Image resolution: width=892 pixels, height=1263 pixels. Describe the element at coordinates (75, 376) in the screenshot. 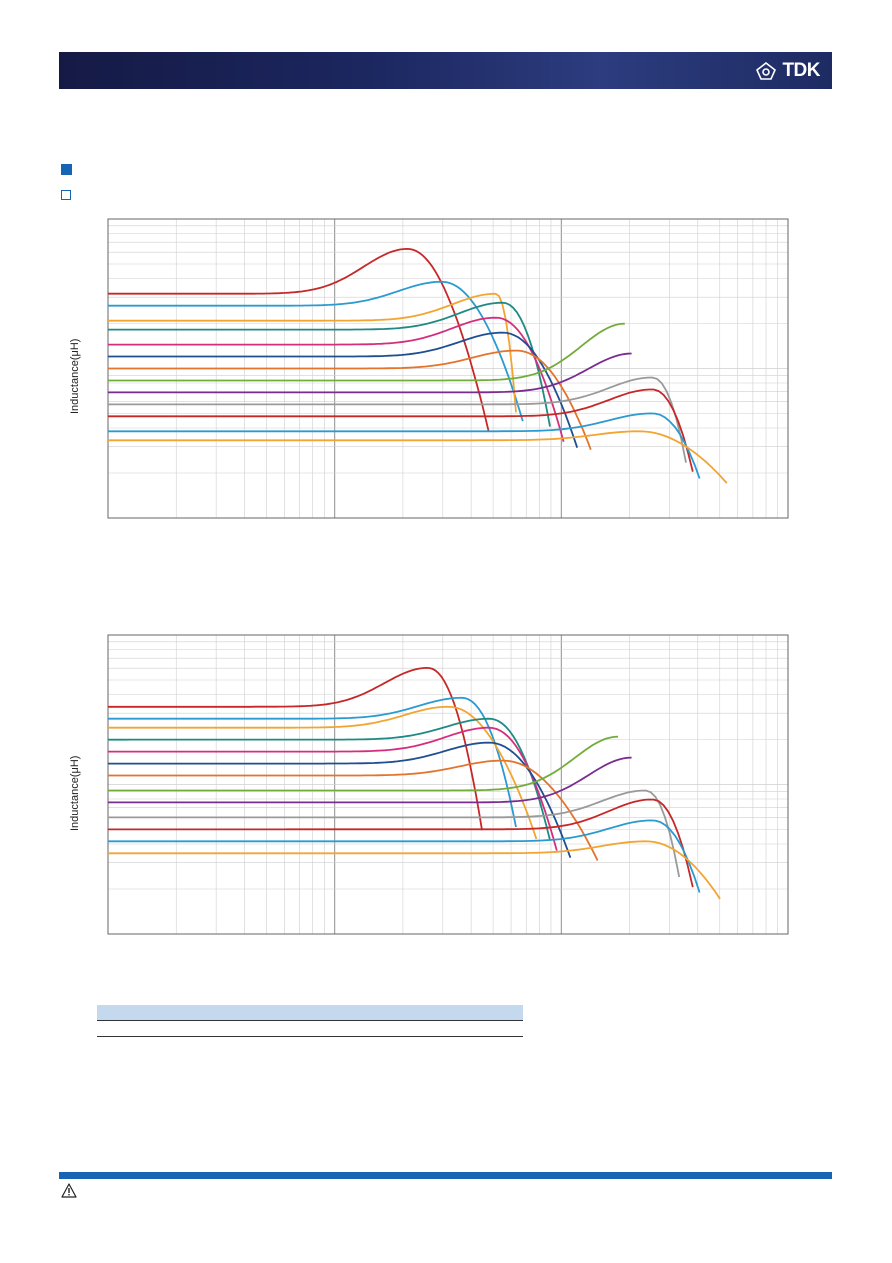

I see `chart-1-ylabel: Inductance(μH)` at that location.